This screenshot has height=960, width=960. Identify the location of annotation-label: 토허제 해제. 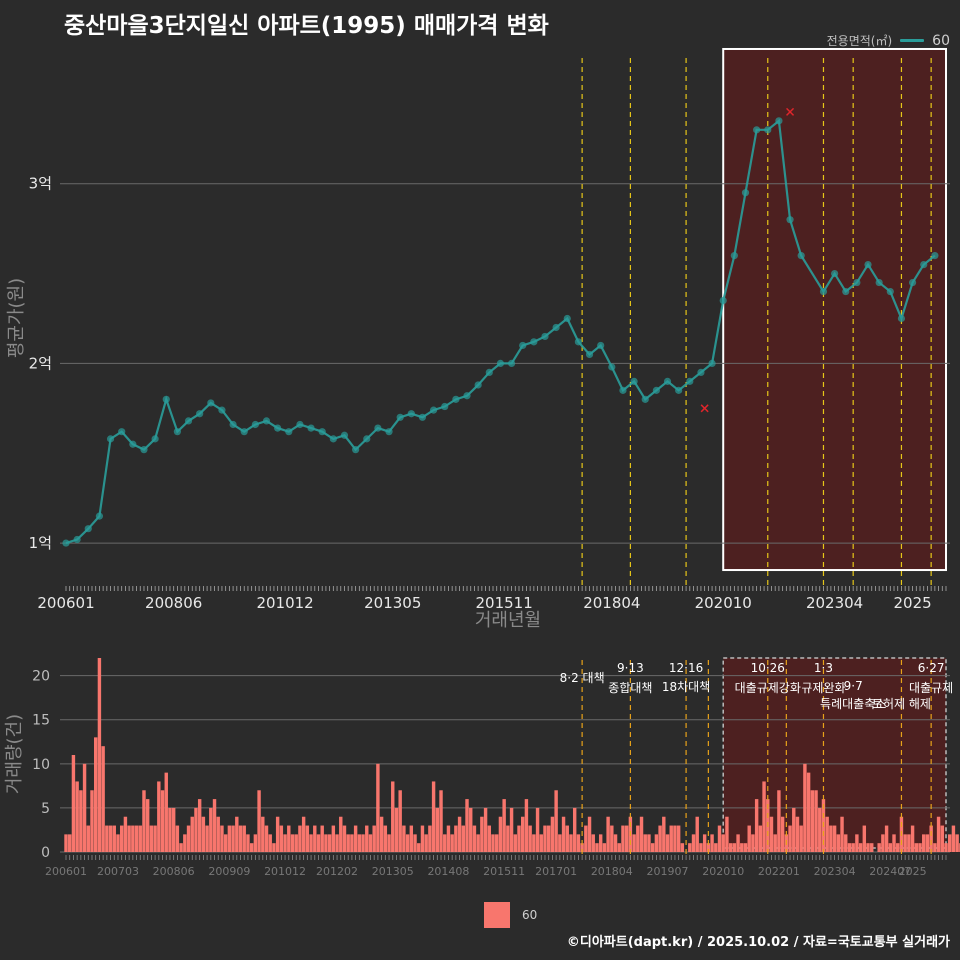
(901, 704).